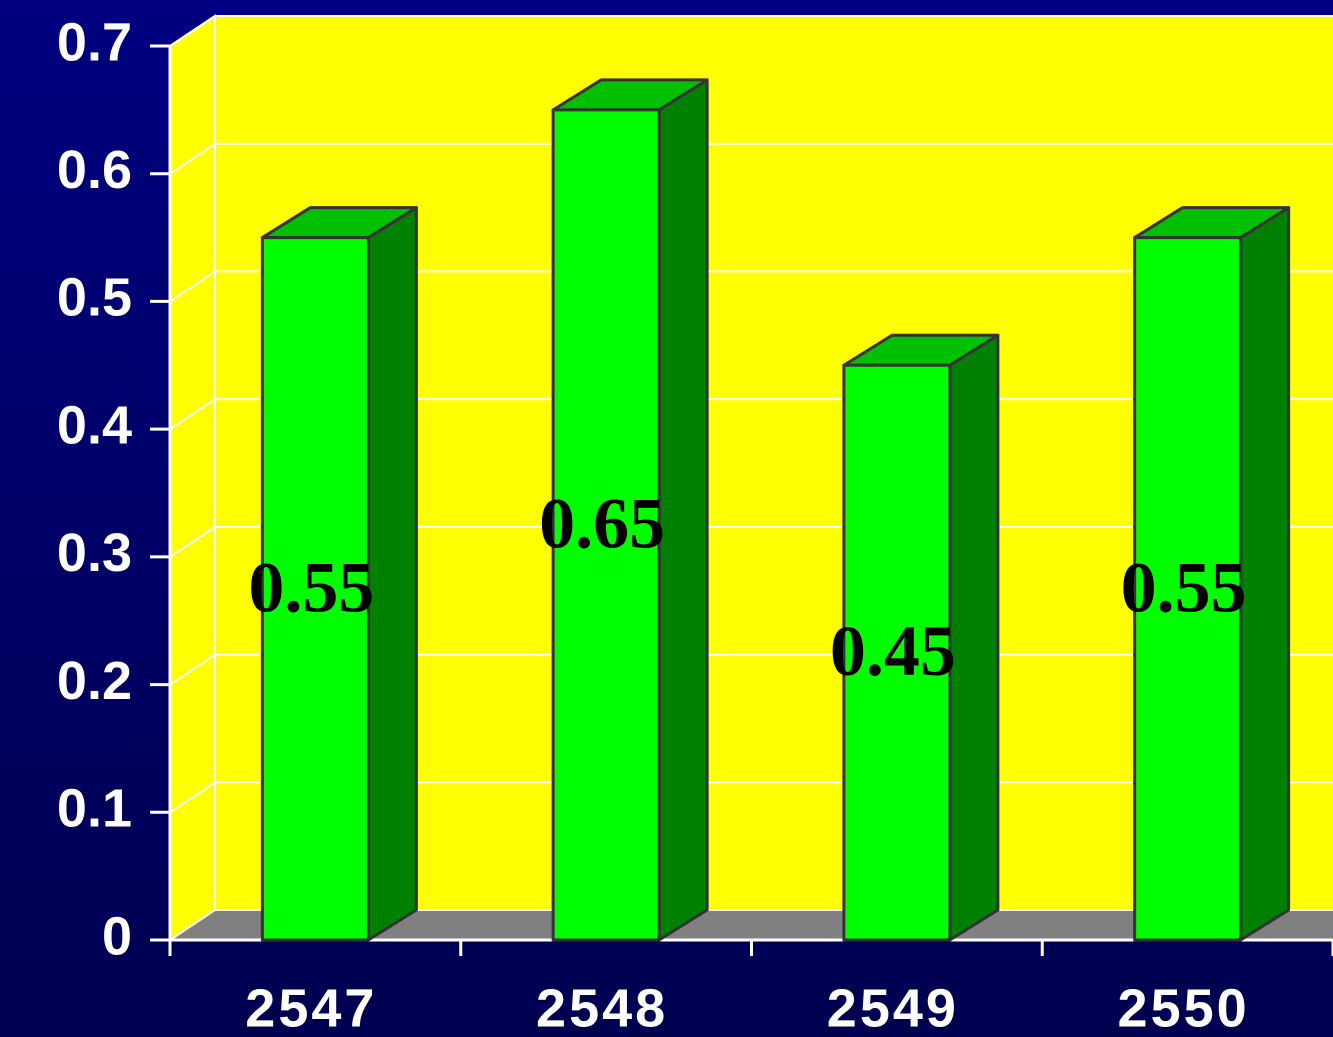 The width and height of the screenshot is (1333, 1037). What do you see at coordinates (602, 1007) in the screenshot?
I see `x-tick-label: 2548` at bounding box center [602, 1007].